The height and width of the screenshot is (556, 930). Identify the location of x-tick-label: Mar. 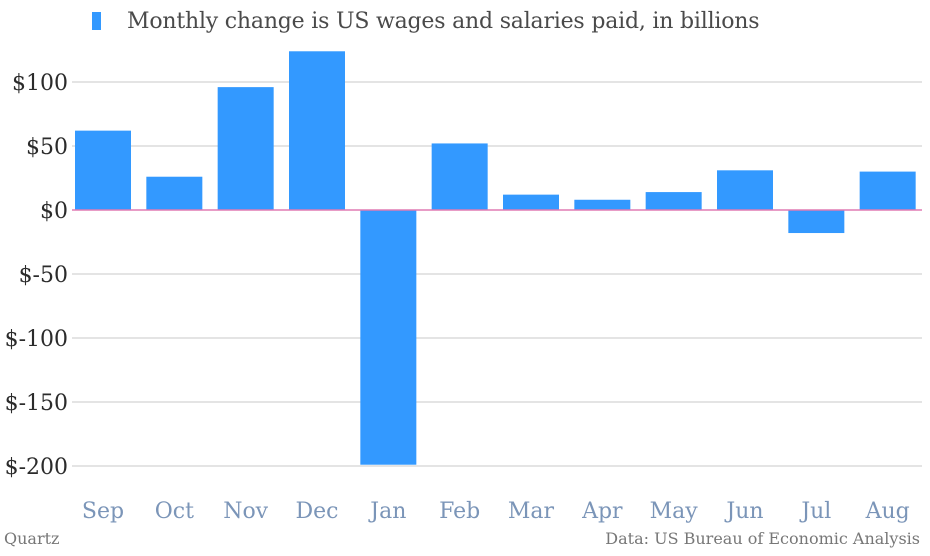
(531, 511).